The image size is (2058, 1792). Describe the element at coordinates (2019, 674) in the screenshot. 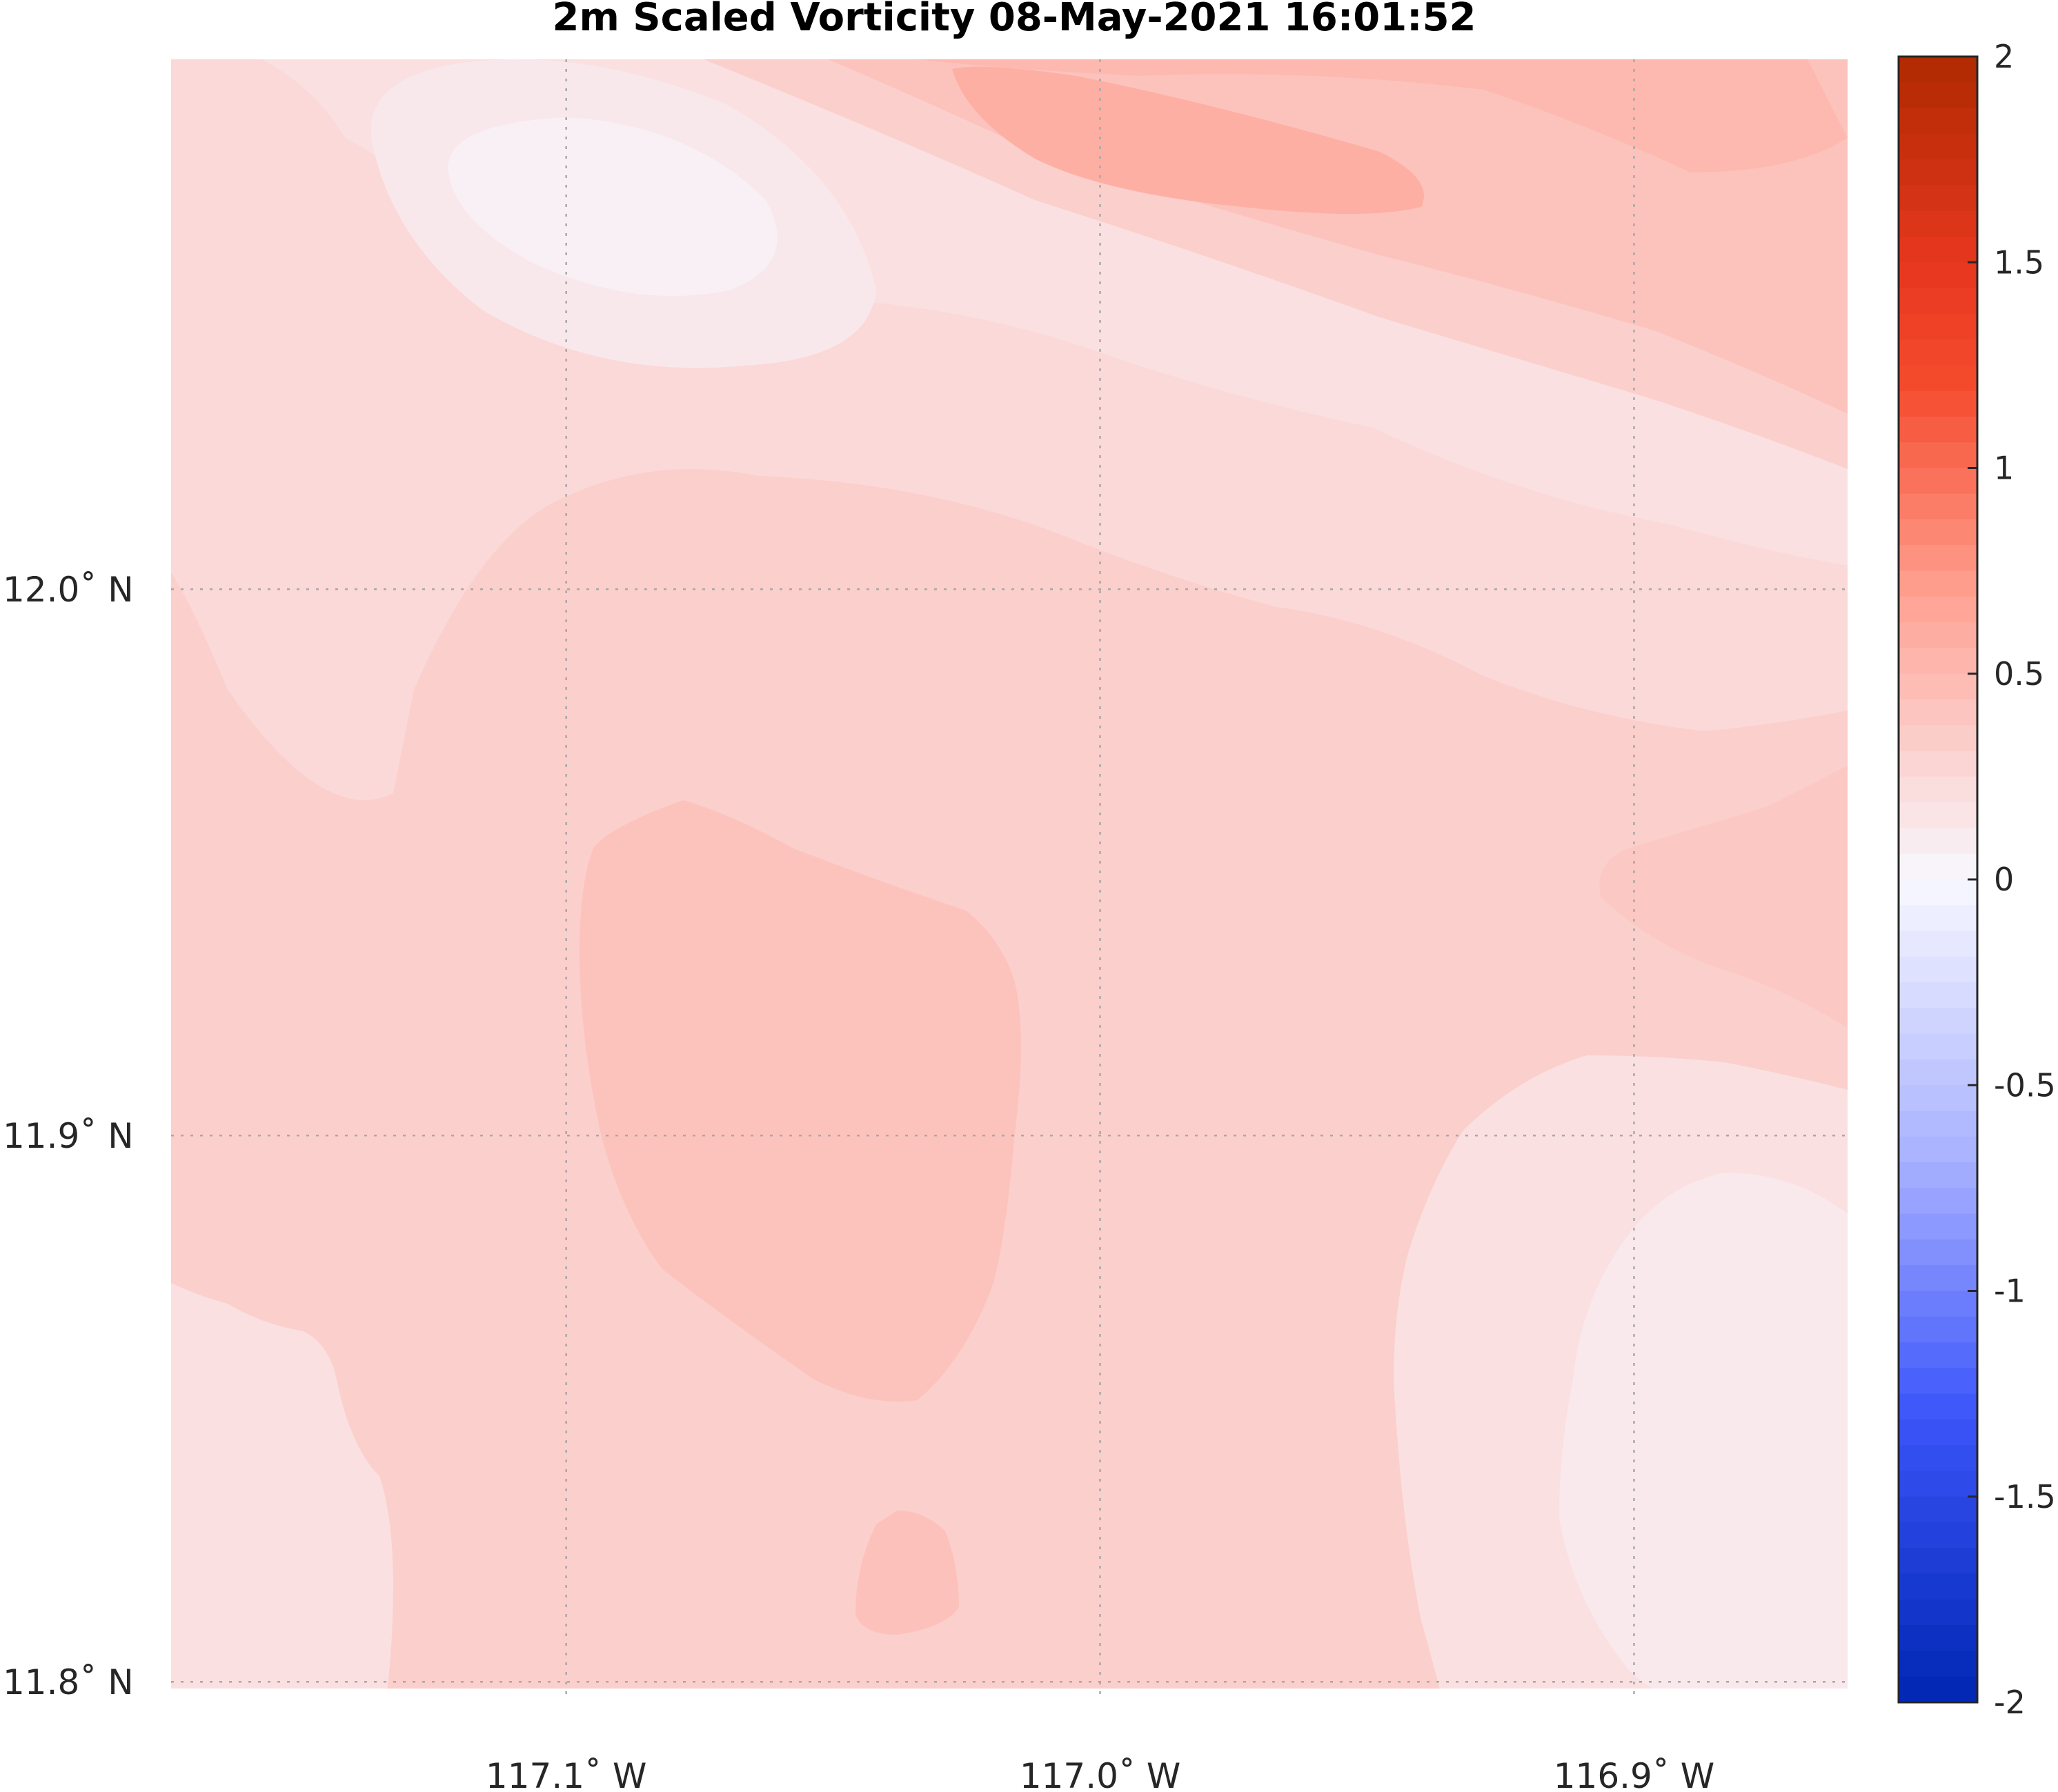

I see `colorbar-tick-label: 0.5` at that location.